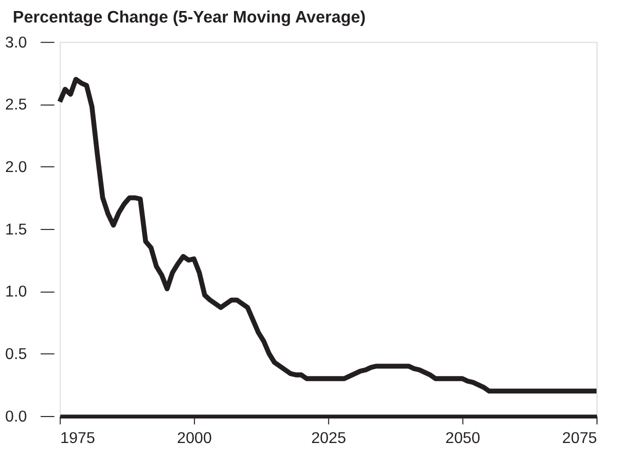  Describe the element at coordinates (16, 229) in the screenshot. I see `y-tick-label: 1.5` at that location.